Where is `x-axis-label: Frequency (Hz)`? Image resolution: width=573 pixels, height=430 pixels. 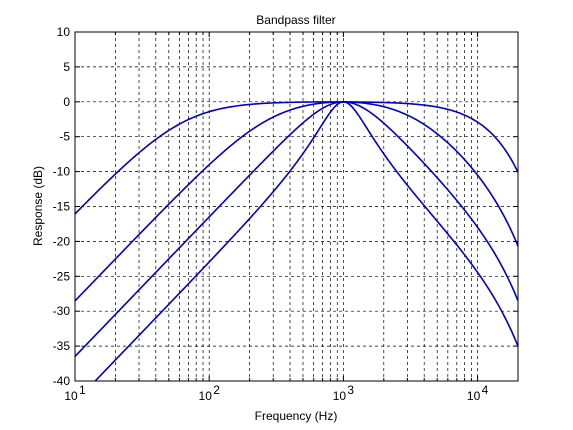
x-axis-label: Frequency (Hz) is located at coordinates (296, 416).